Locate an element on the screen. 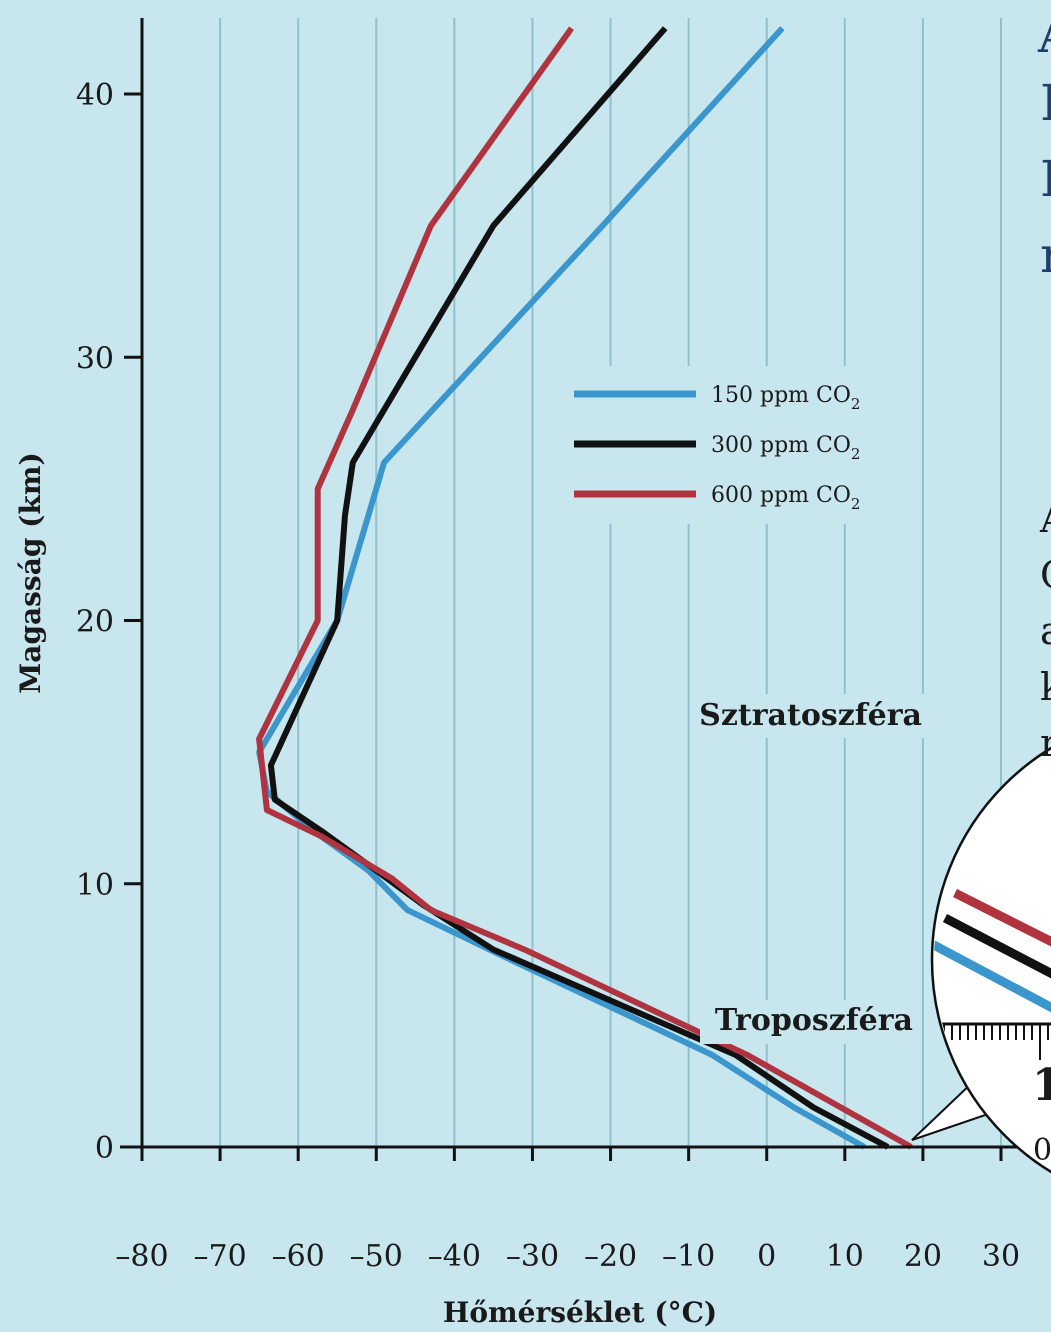 Image resolution: width=1051 pixels, height=1332 pixels. y-tick-label: 0 is located at coordinates (104, 1148).